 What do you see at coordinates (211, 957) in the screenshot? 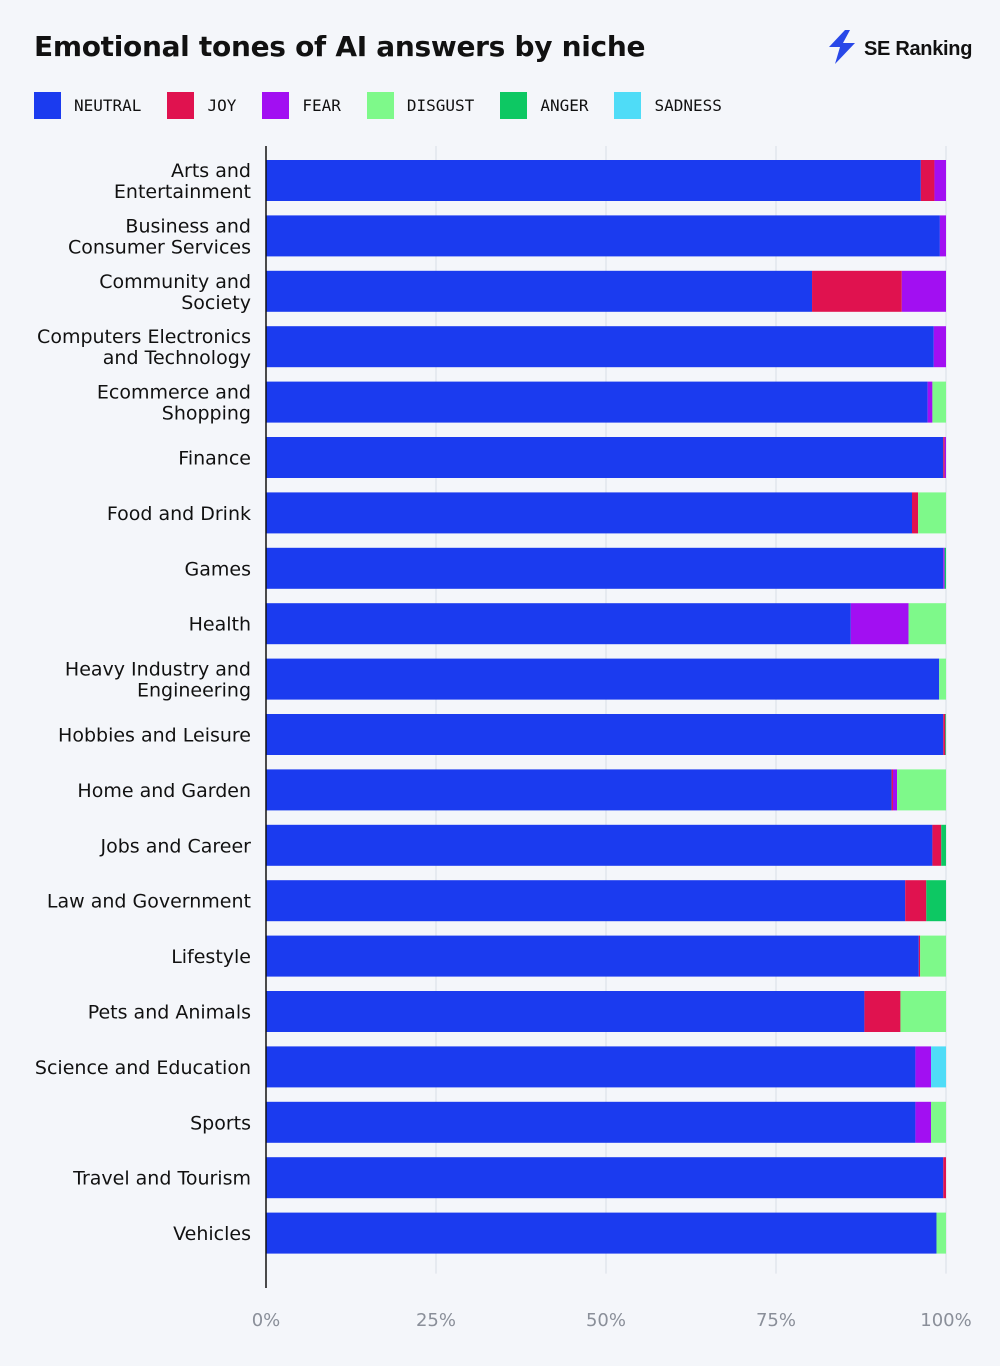
I see `category-label: Lifestyle` at bounding box center [211, 957].